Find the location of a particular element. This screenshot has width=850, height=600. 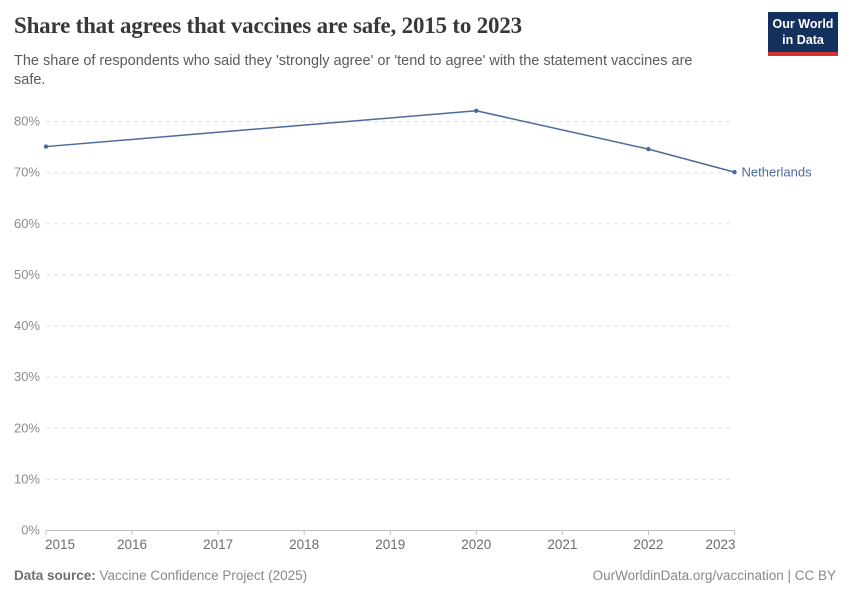

x-tick-label-2018: 2018 is located at coordinates (304, 544).